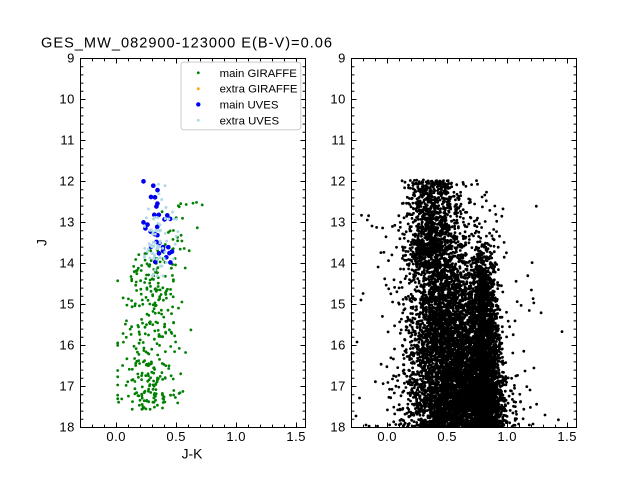  What do you see at coordinates (259, 74) in the screenshot?
I see `svg-text: main GIRAFFE` at bounding box center [259, 74].